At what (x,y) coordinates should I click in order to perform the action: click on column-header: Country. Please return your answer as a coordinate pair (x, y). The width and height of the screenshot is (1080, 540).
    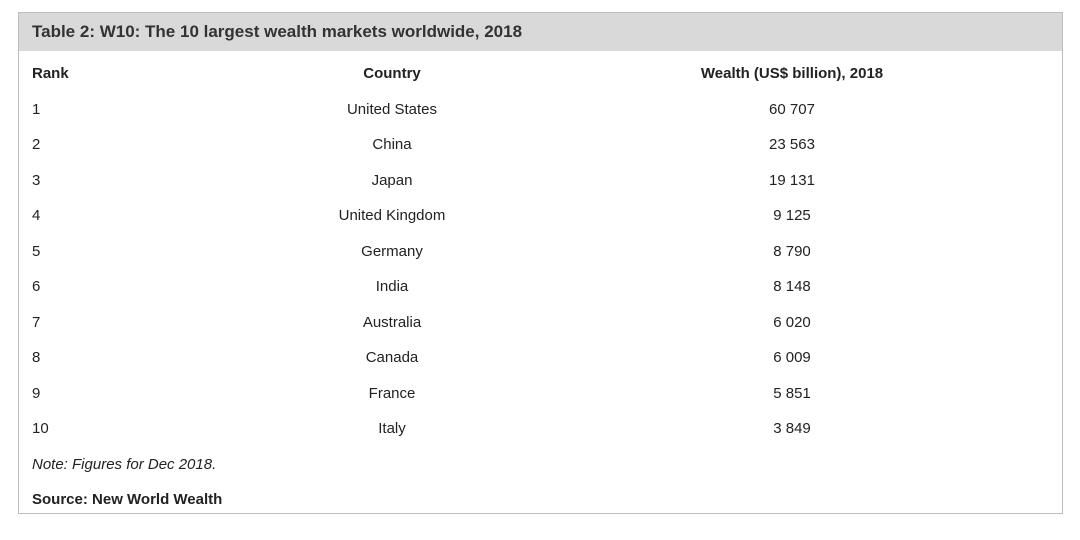
    Looking at the image, I should click on (392, 73).